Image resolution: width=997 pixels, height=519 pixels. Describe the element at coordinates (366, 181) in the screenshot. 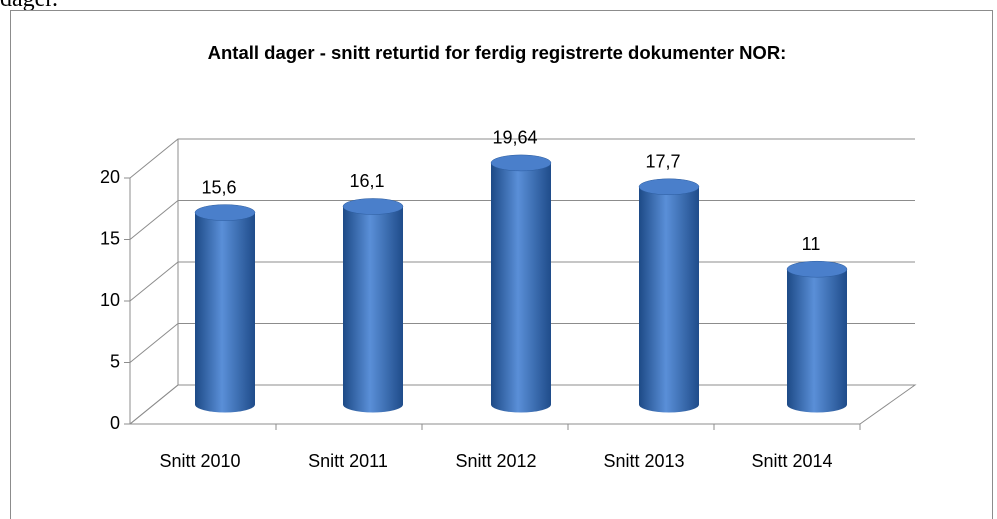

I see `value-label: 16,1` at that location.